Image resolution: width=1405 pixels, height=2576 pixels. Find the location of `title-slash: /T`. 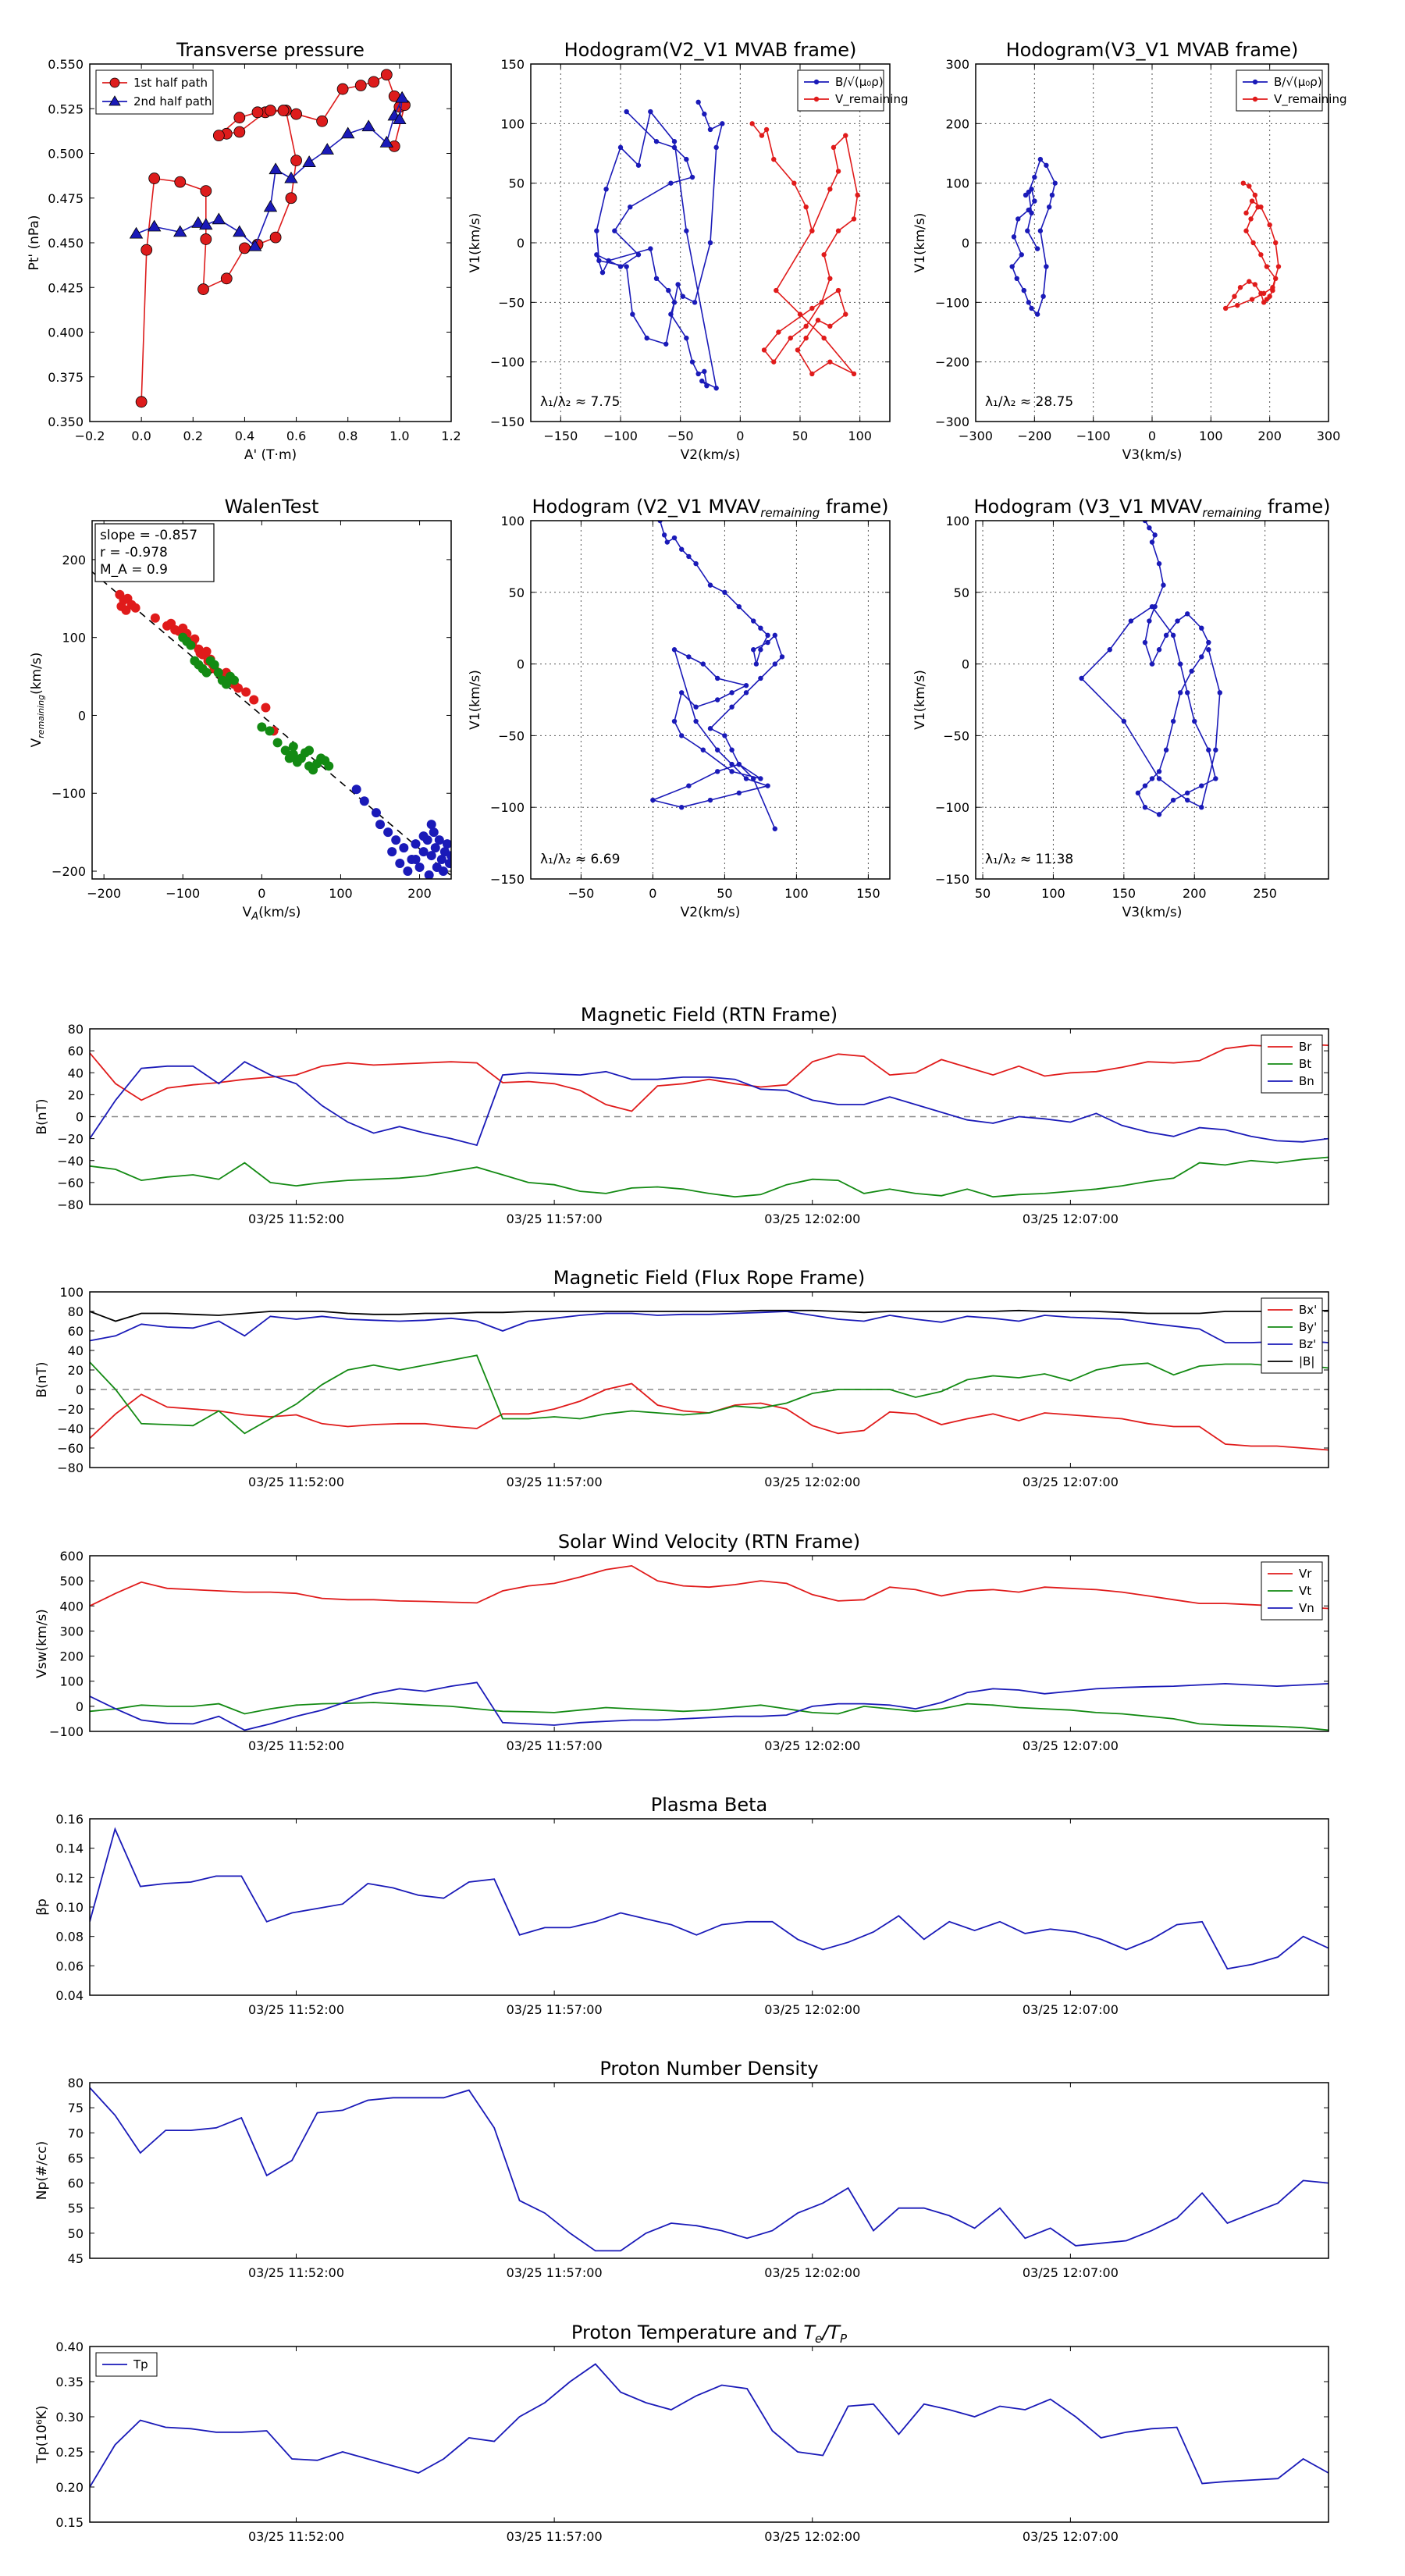

title-slash: /T is located at coordinates (830, 2332).